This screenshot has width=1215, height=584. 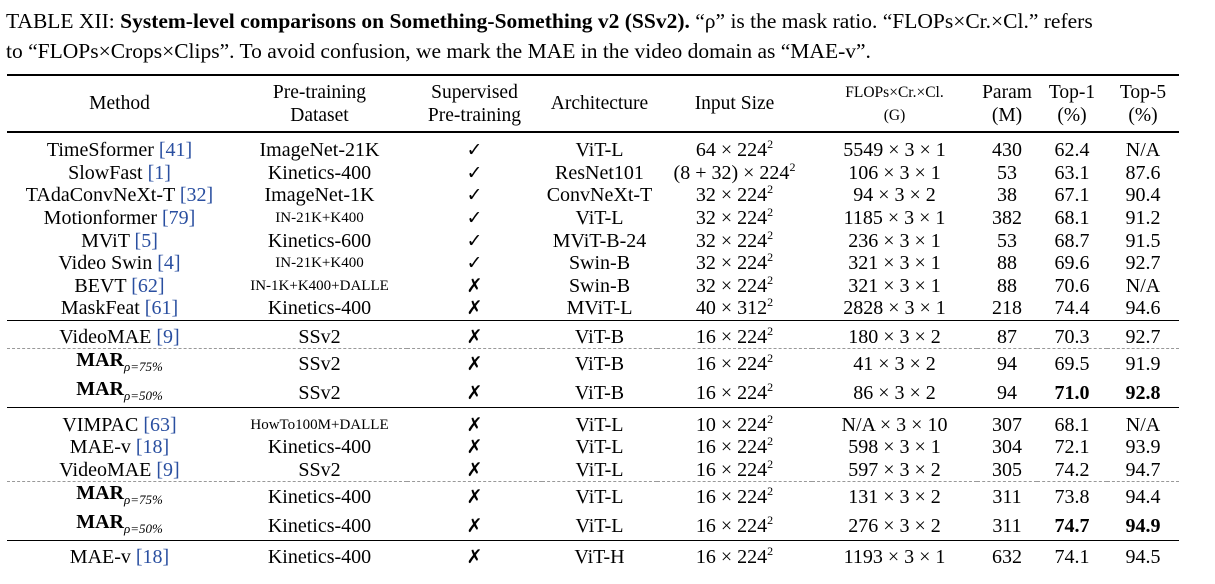 I want to click on method-name: MARρ=50%, so click(x=119, y=391).